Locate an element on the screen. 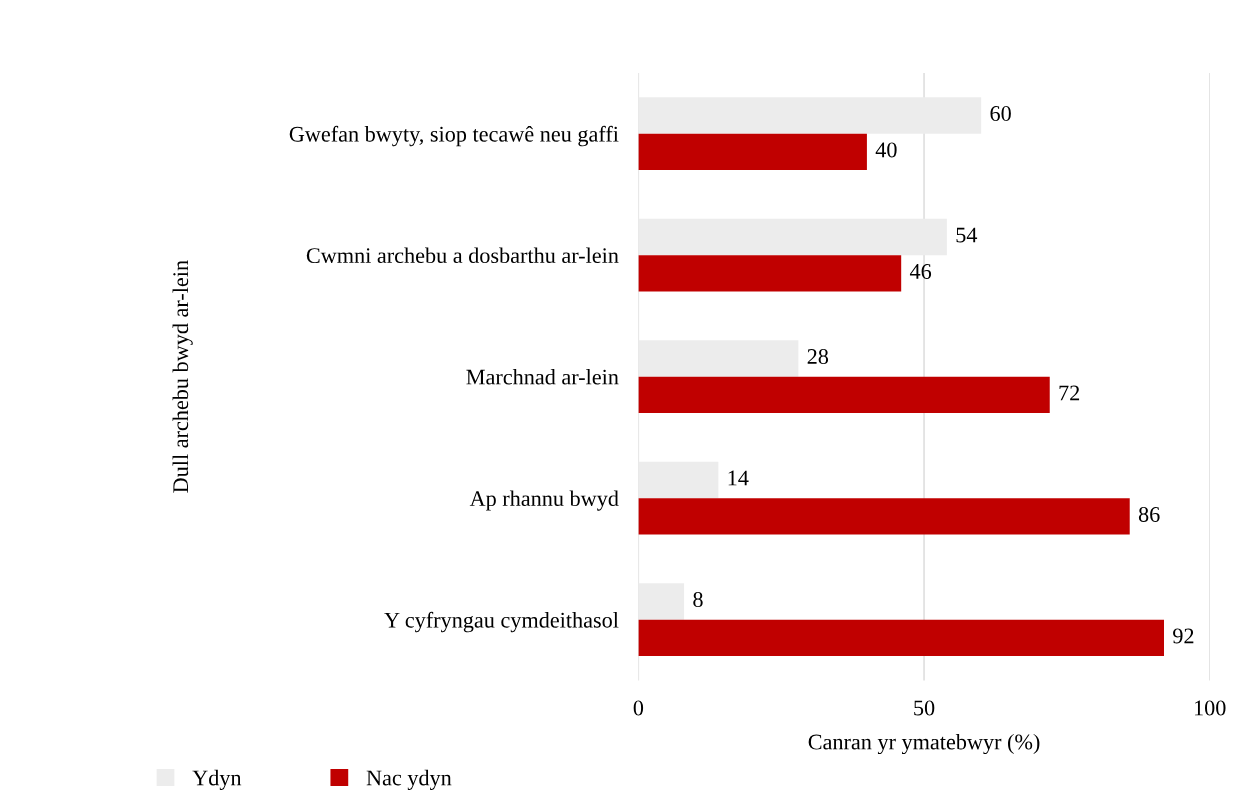 The height and width of the screenshot is (810, 1242). data-label: 60 is located at coordinates (1000, 113).